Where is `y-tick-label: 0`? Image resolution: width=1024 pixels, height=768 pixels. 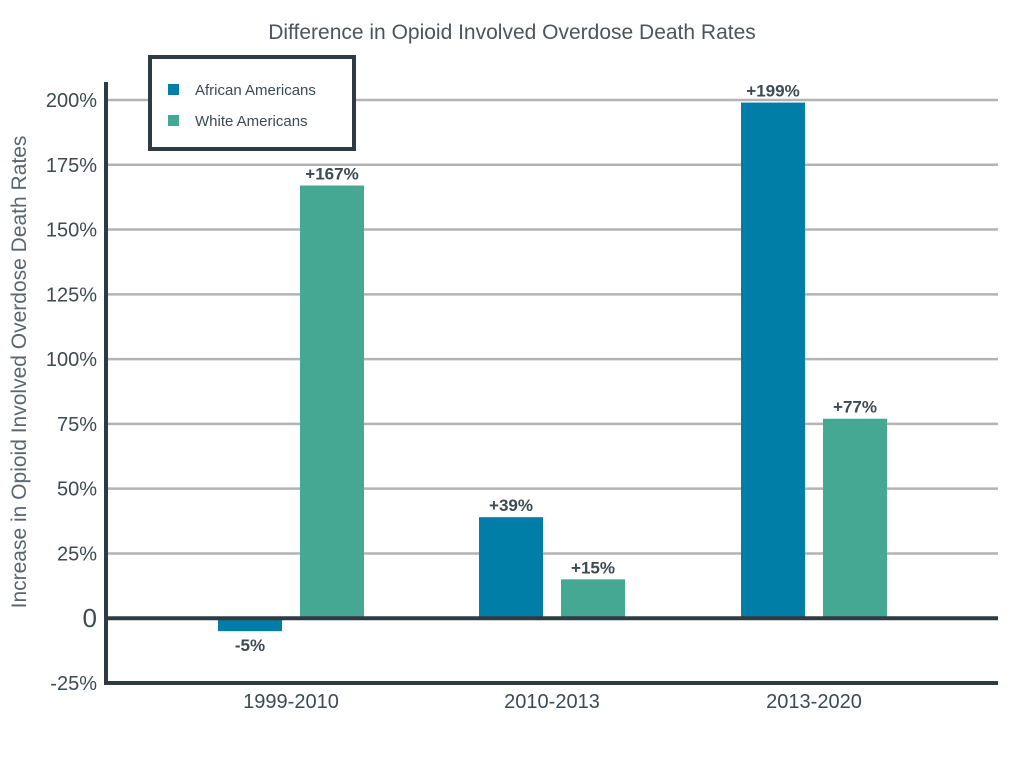 y-tick-label: 0 is located at coordinates (90, 618).